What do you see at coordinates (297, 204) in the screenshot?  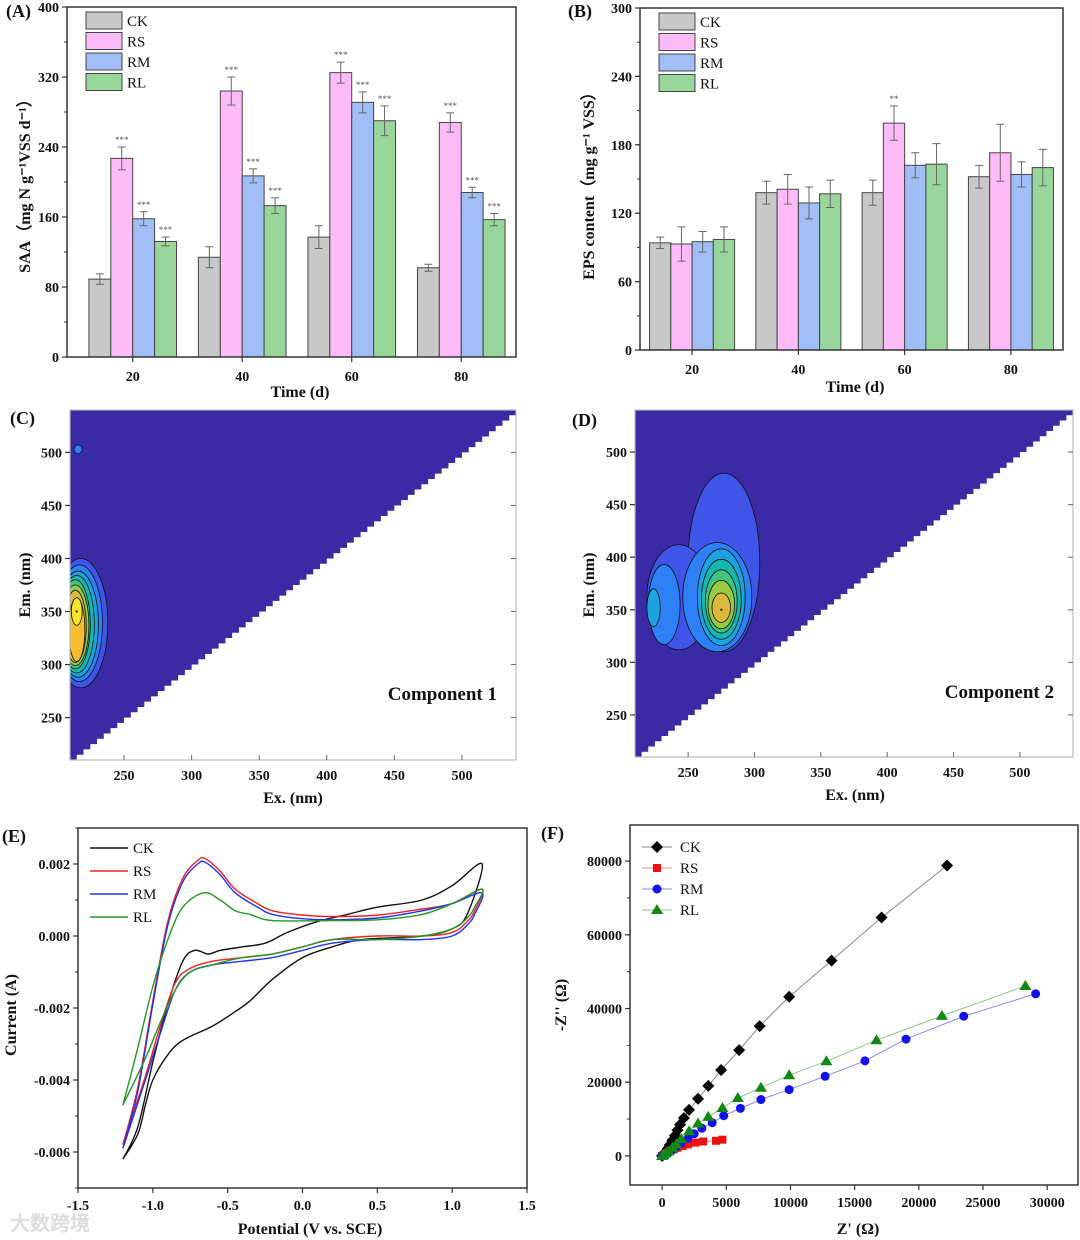 I see `bar-chart-a: *** *** *** *** *** *** *** *** *** *** *** ***` at bounding box center [297, 204].